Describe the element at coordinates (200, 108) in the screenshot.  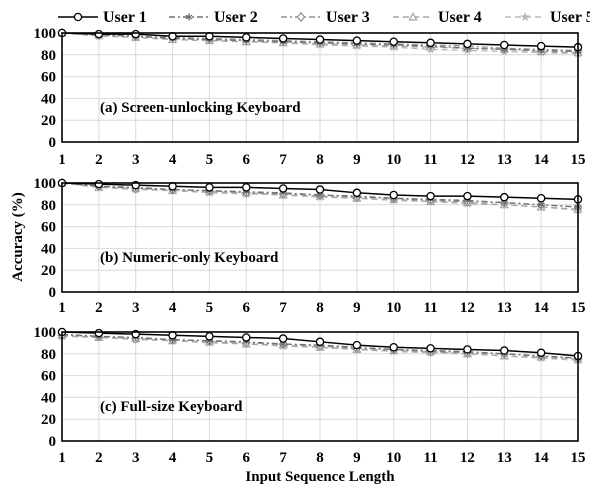
I see `panel-label: (a) Screen-unlocking Keyboard` at that location.